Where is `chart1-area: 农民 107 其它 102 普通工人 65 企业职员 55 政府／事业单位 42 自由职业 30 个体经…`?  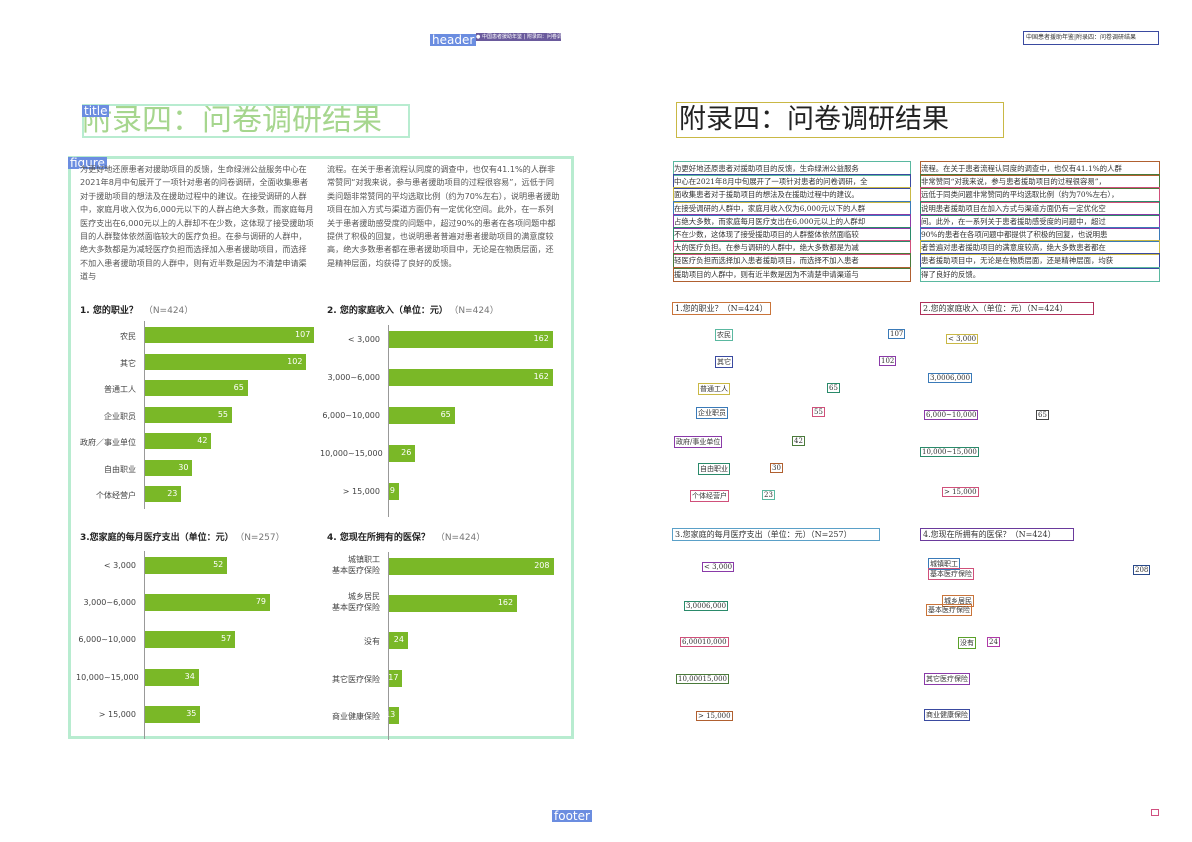
chart1-area: 农民 107 其它 102 普通工人 65 企业职员 55 政府／事业单位 42 自由职业 30 个体经… is located at coordinates (196, 415).